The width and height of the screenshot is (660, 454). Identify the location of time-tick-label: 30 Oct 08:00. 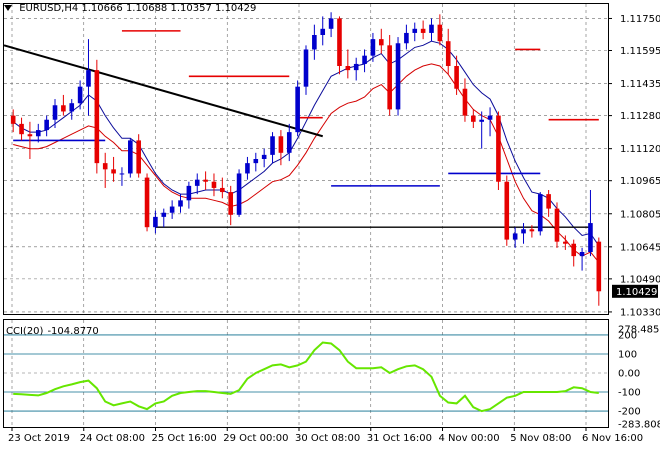
(327, 438).